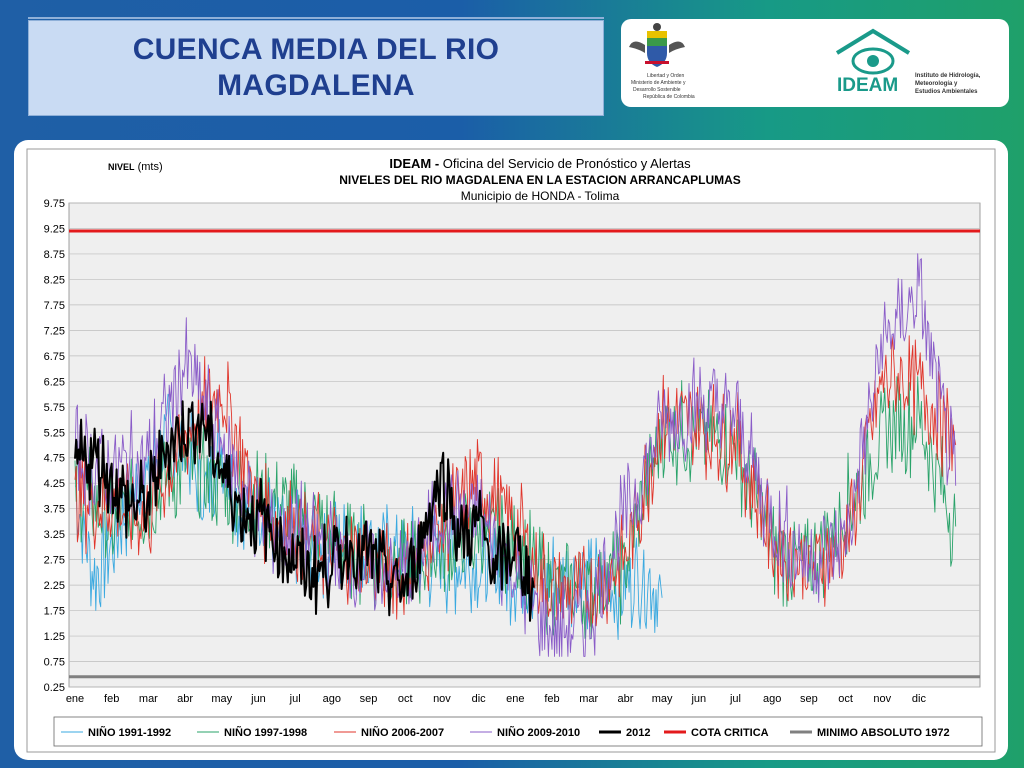  Describe the element at coordinates (316, 85) in the screenshot. I see `slide-title-line2: MAGDALENA` at that location.